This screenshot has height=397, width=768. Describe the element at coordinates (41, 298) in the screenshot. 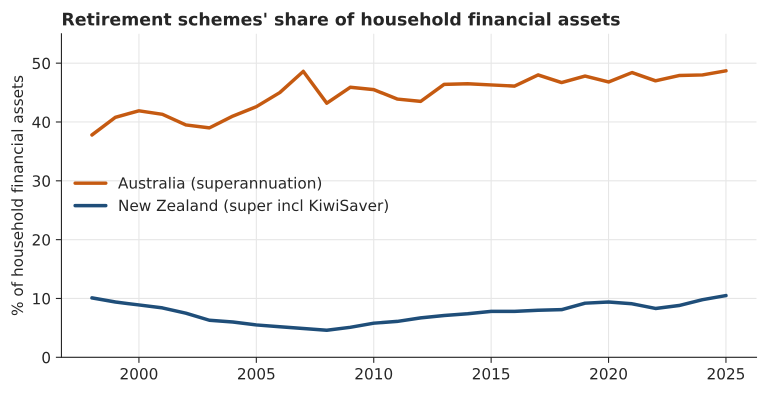

I see `y-tick-label: 10` at that location.